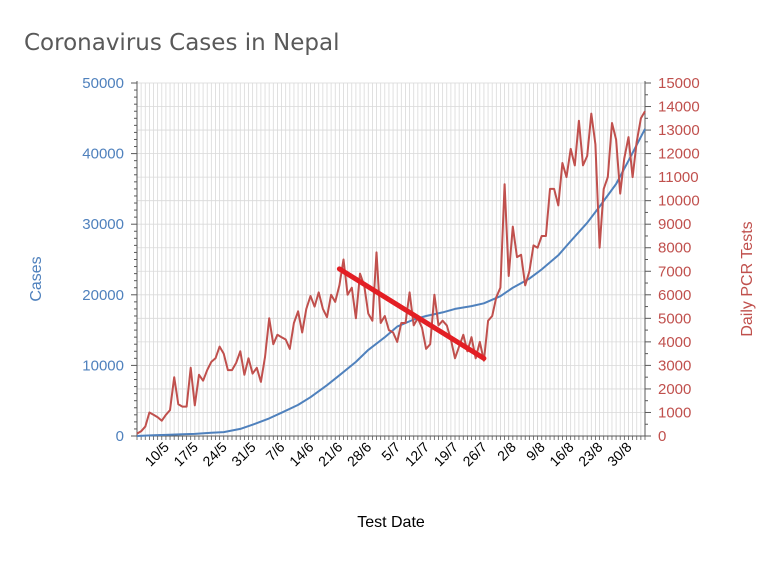 This screenshot has width=779, height=563. What do you see at coordinates (674, 248) in the screenshot?
I see `y2-tick-label: 8000` at bounding box center [674, 248].